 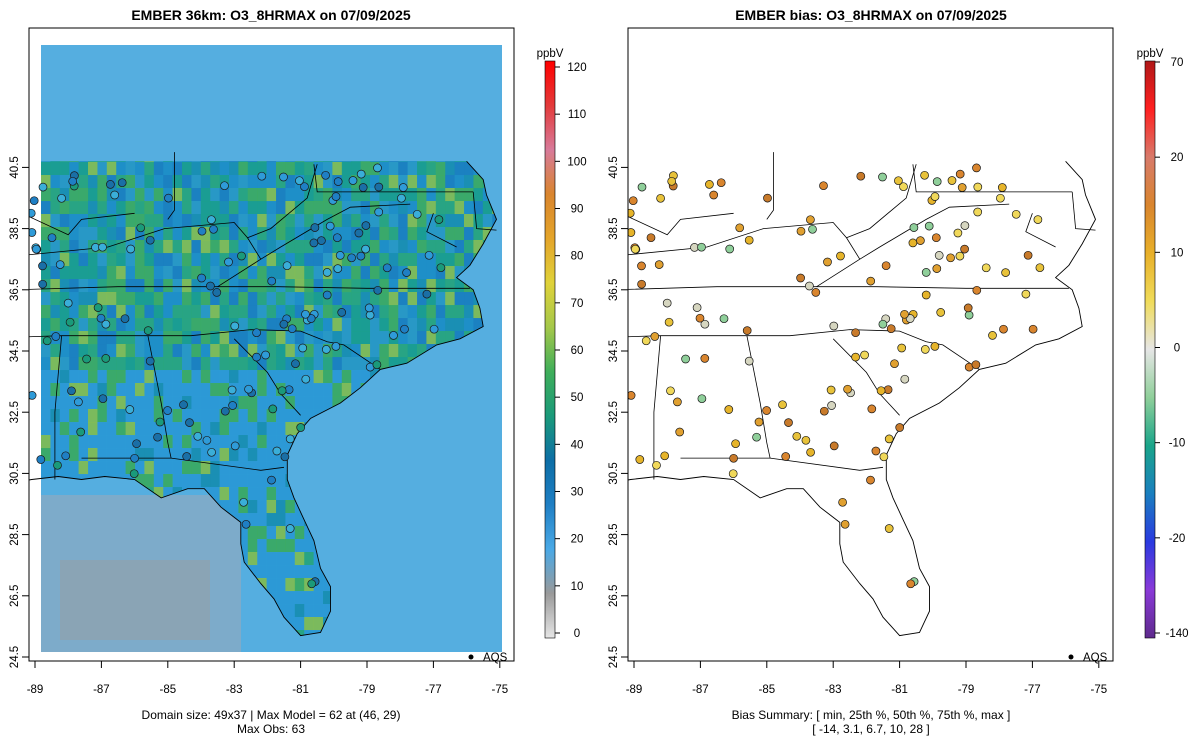 I want to click on left-x-axis: -89 -87 -85 -83 -81 -79 -77 -75, so click(x=267, y=678).